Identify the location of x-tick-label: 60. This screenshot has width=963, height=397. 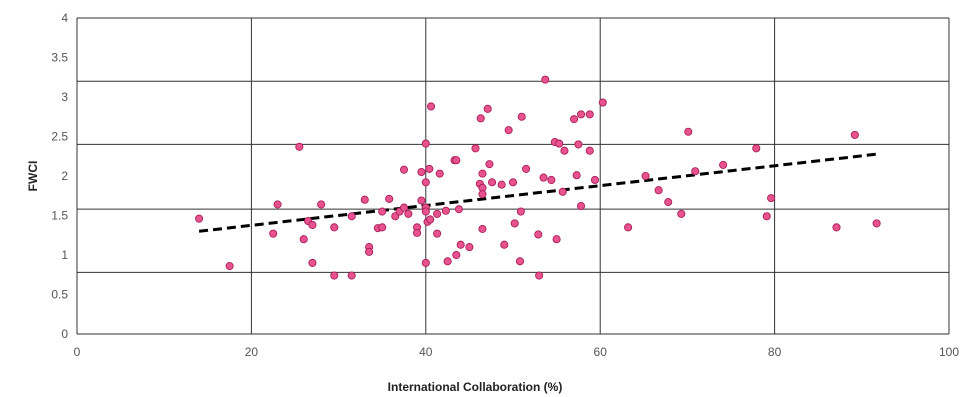
(601, 352).